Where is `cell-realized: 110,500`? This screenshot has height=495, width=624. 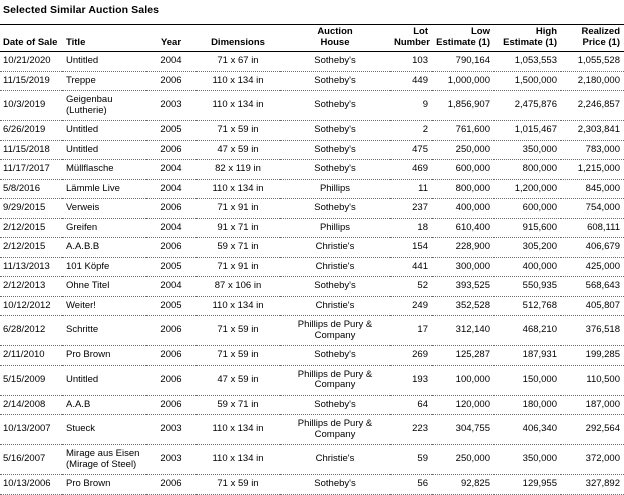
cell-realized: 110,500 is located at coordinates (592, 380).